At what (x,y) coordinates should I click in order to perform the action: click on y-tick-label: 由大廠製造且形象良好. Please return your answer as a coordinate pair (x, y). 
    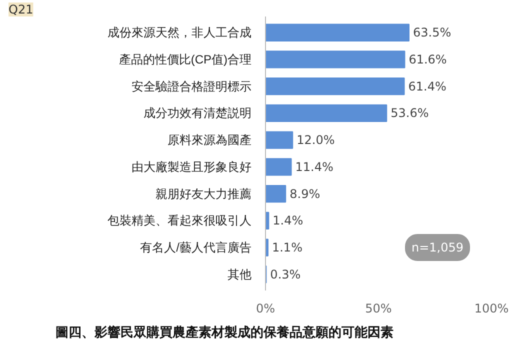
    Looking at the image, I should click on (192, 167).